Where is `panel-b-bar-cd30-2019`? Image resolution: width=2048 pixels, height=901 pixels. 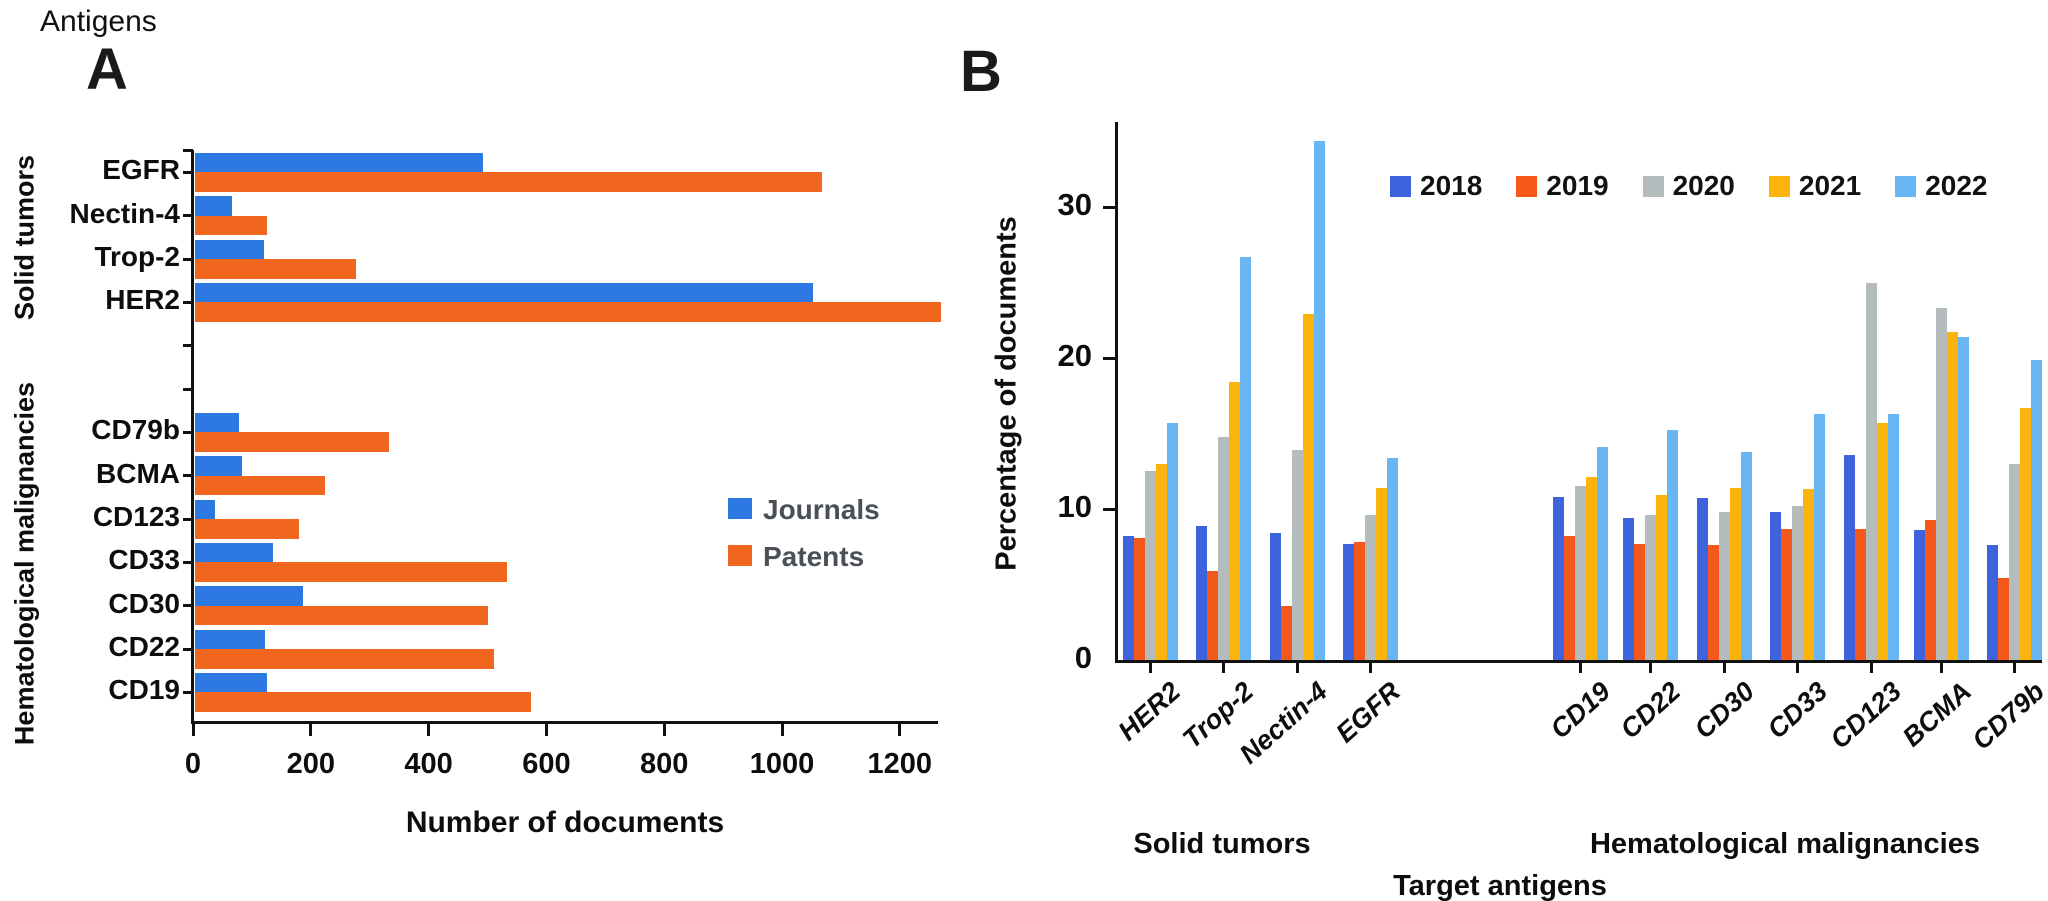 panel-b-bar-cd30-2019 is located at coordinates (1713, 602).